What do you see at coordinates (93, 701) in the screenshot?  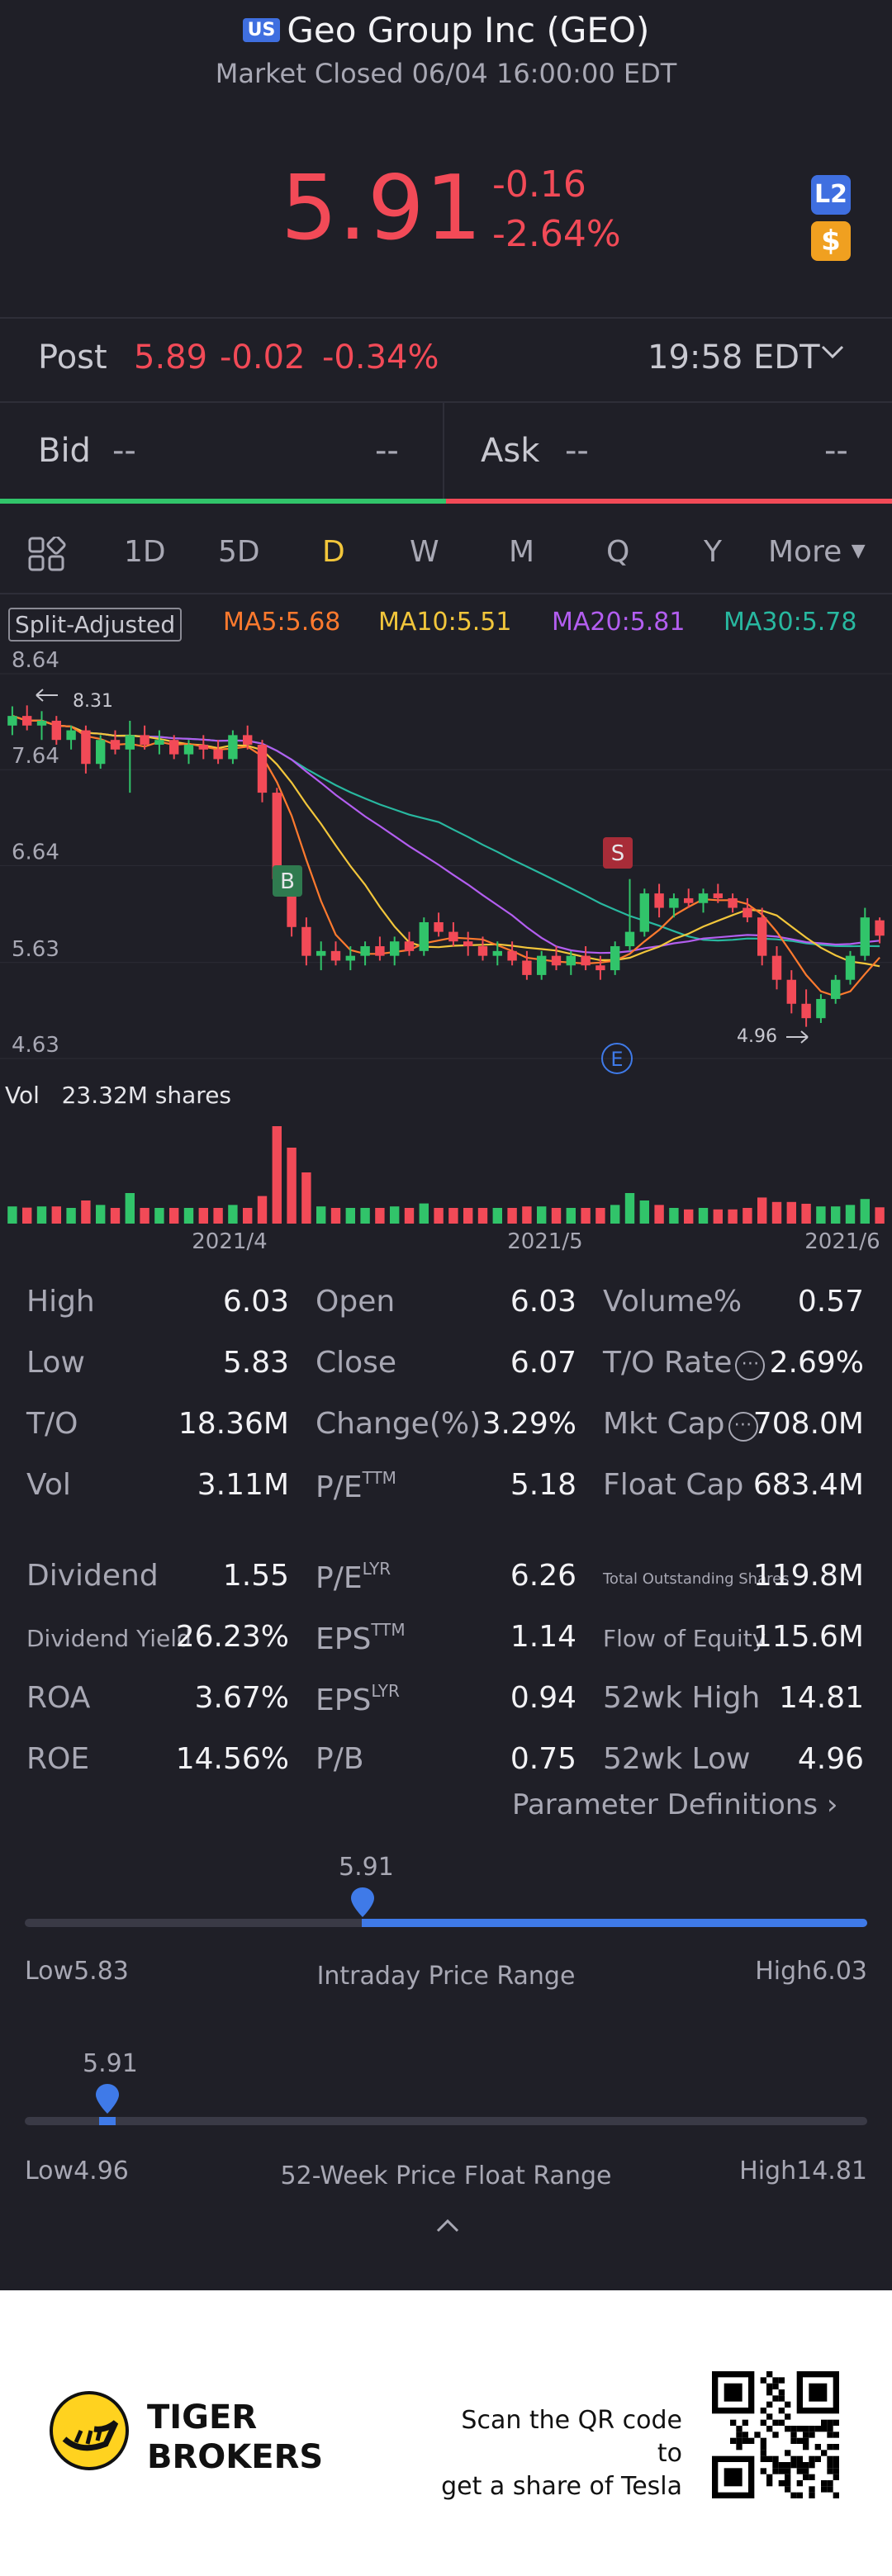 I see `high-annotation: 8.31` at bounding box center [93, 701].